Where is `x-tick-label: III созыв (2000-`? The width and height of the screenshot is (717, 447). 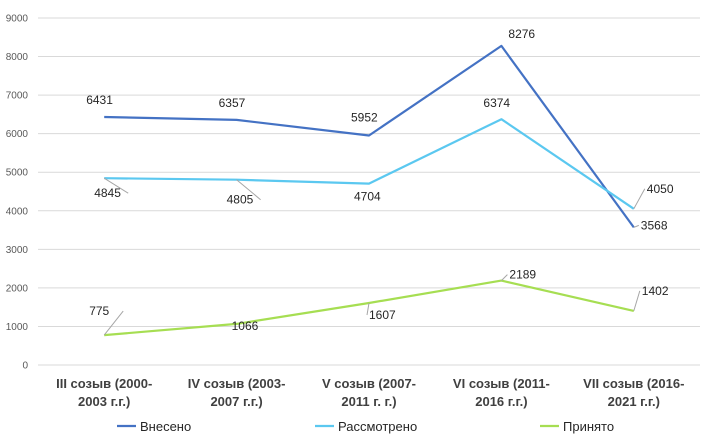
x-tick-label: III созыв (2000- is located at coordinates (104, 383).